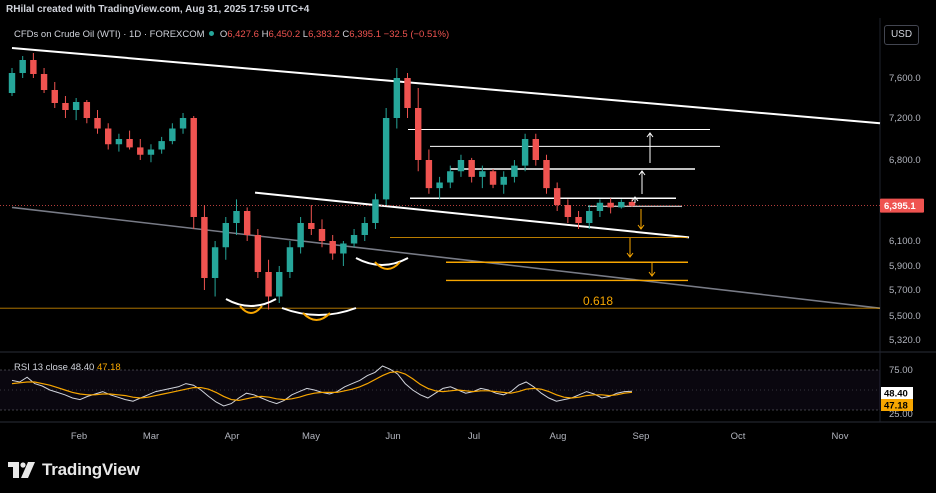 The height and width of the screenshot is (493, 936). Describe the element at coordinates (641, 436) in the screenshot. I see `time-tick-label: Sep` at that location.